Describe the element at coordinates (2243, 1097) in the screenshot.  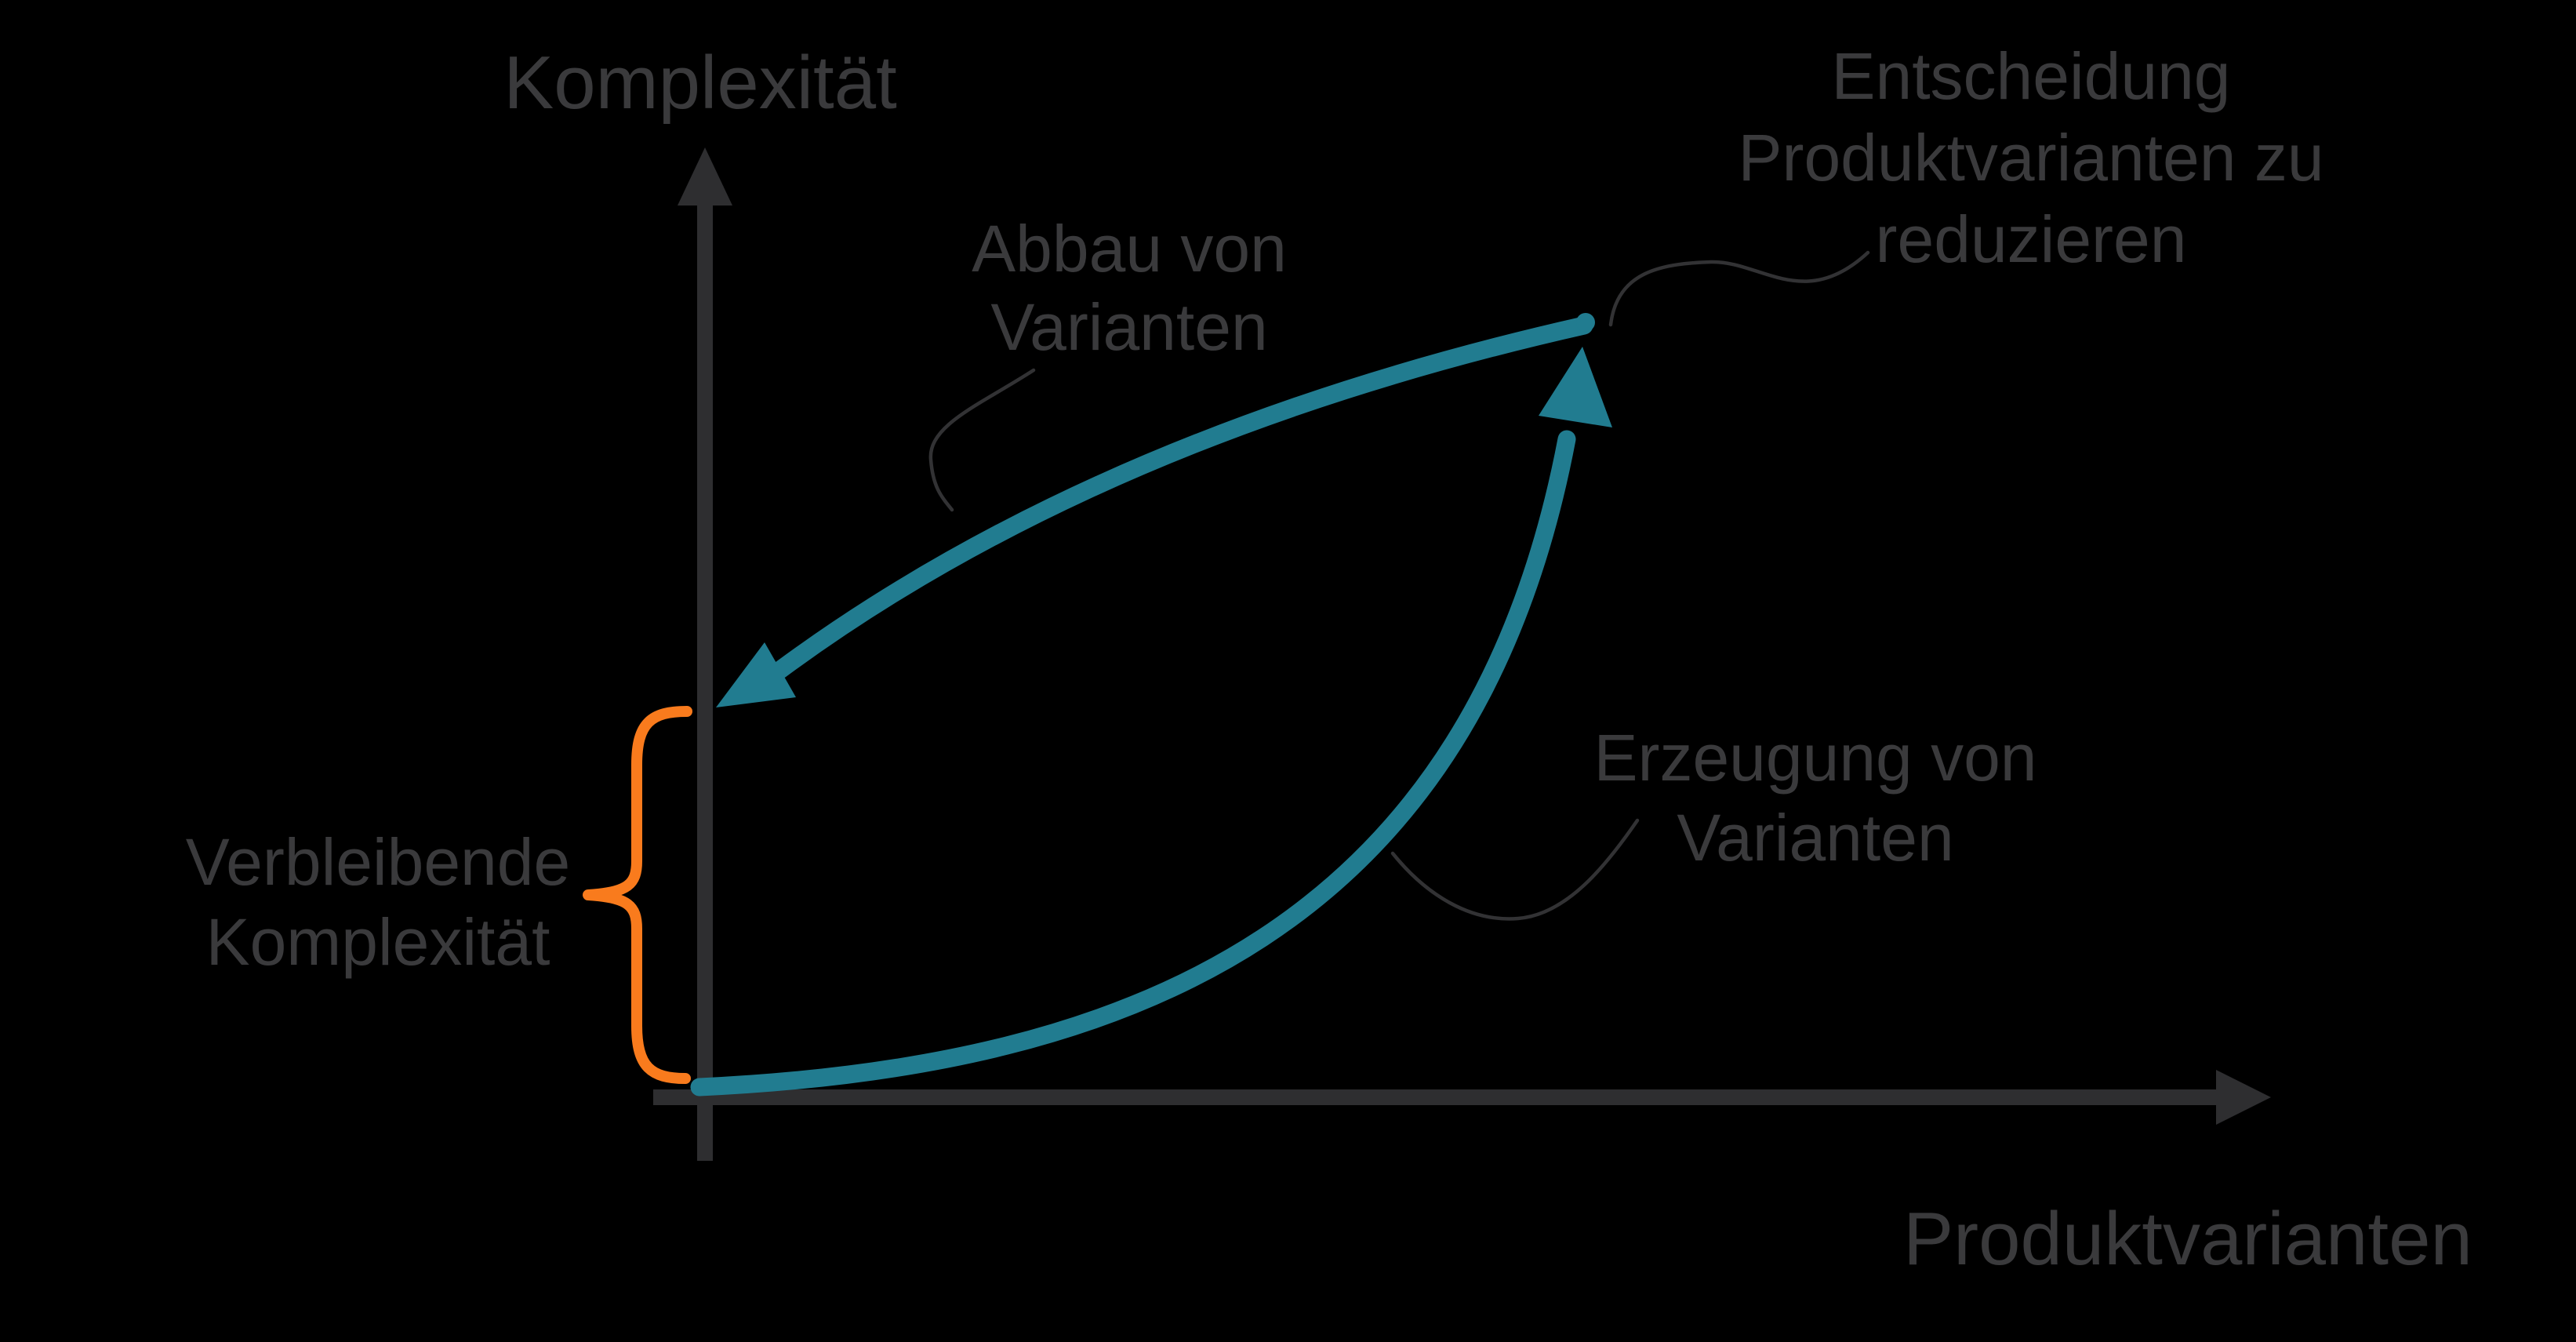
I see `x-axis-arrowhead-icon` at that location.